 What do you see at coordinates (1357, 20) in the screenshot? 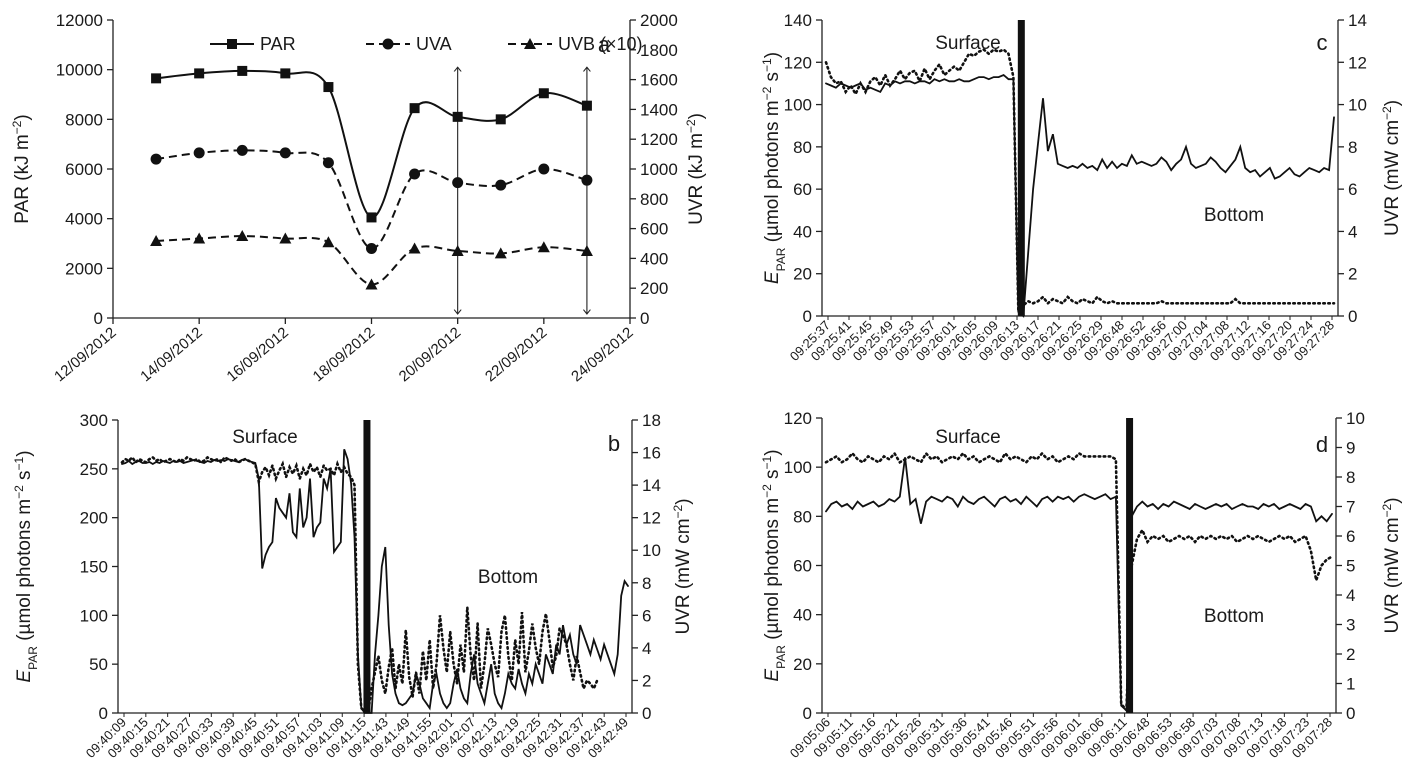
I see `y-tick-label-right: 14` at bounding box center [1357, 20].